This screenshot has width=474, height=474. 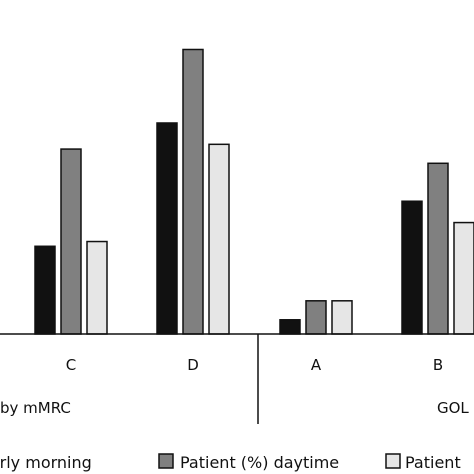 I want to click on legend-label-3: Patient, so click(x=433, y=462).